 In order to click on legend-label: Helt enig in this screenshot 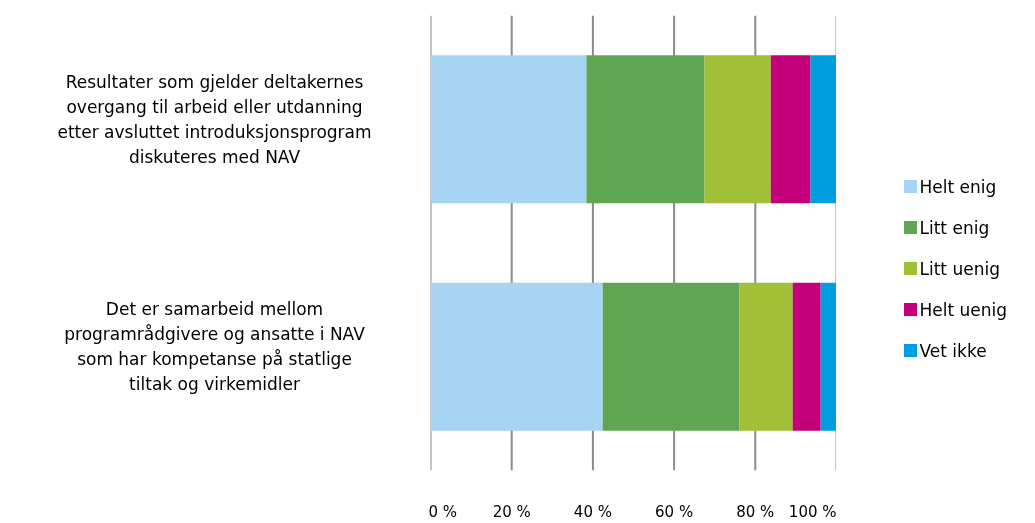, I will do `click(958, 186)`.